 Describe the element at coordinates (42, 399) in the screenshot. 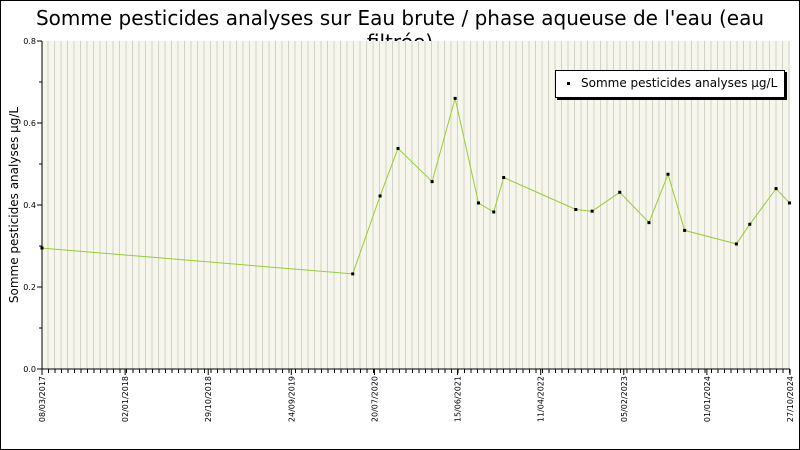

I see `x-tick-label: 08/03/2017` at that location.